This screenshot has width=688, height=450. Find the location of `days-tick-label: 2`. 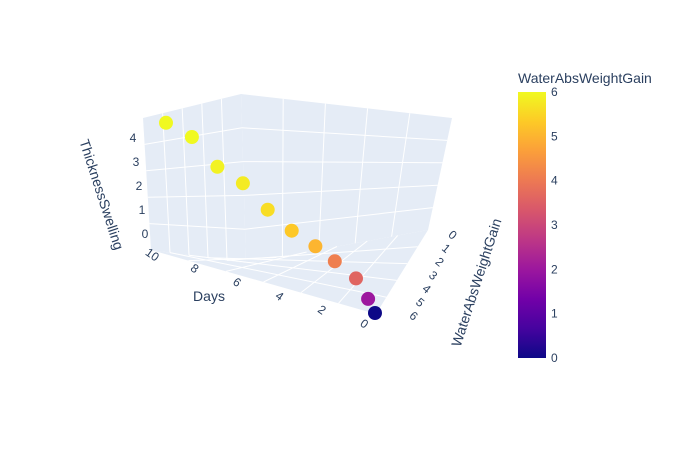

days-tick-label: 2 is located at coordinates (322, 309).